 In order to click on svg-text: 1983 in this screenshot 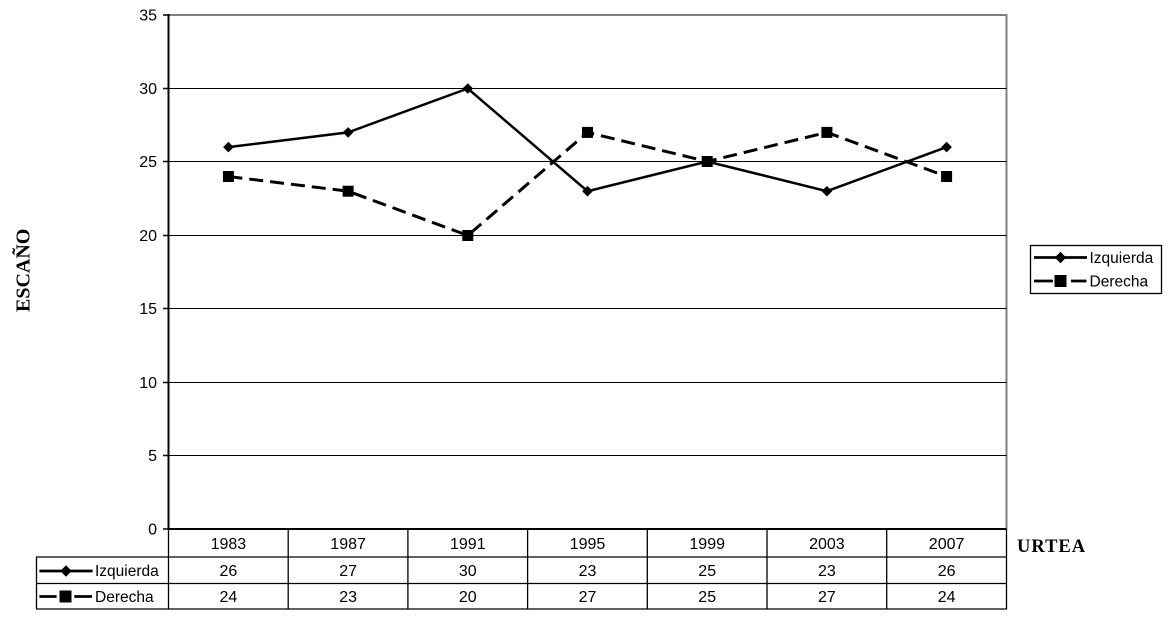, I will do `click(229, 544)`.